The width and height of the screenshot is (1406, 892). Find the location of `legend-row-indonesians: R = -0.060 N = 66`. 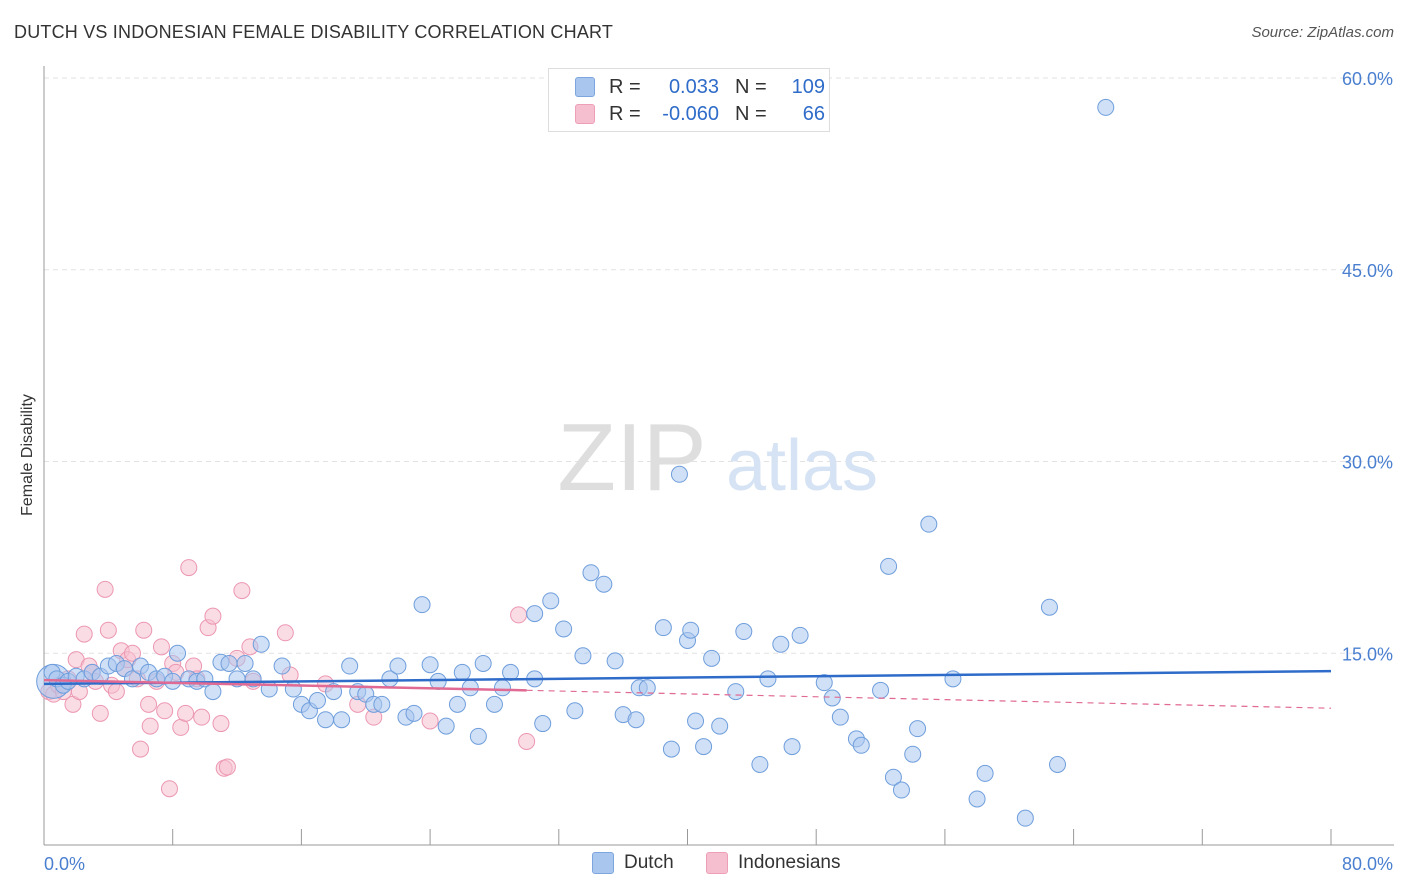

legend-row-indonesians: R = -0.060 N = 66 is located at coordinates (700, 114).